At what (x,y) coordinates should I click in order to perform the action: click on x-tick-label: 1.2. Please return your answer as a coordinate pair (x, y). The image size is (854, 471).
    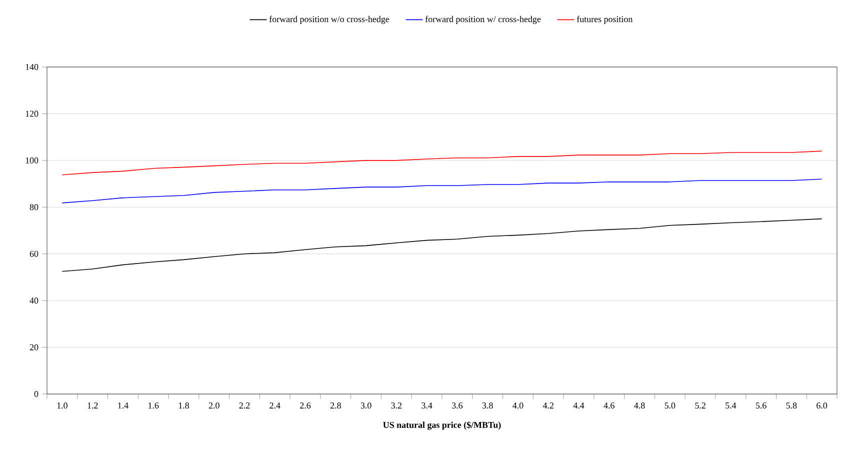
    Looking at the image, I should click on (93, 405).